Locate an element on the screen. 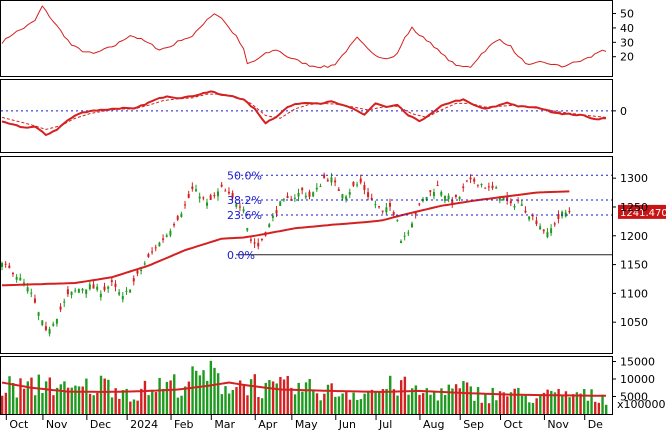 The height and width of the screenshot is (434, 668). price-axis-tick-label: 1200 is located at coordinates (634, 236).